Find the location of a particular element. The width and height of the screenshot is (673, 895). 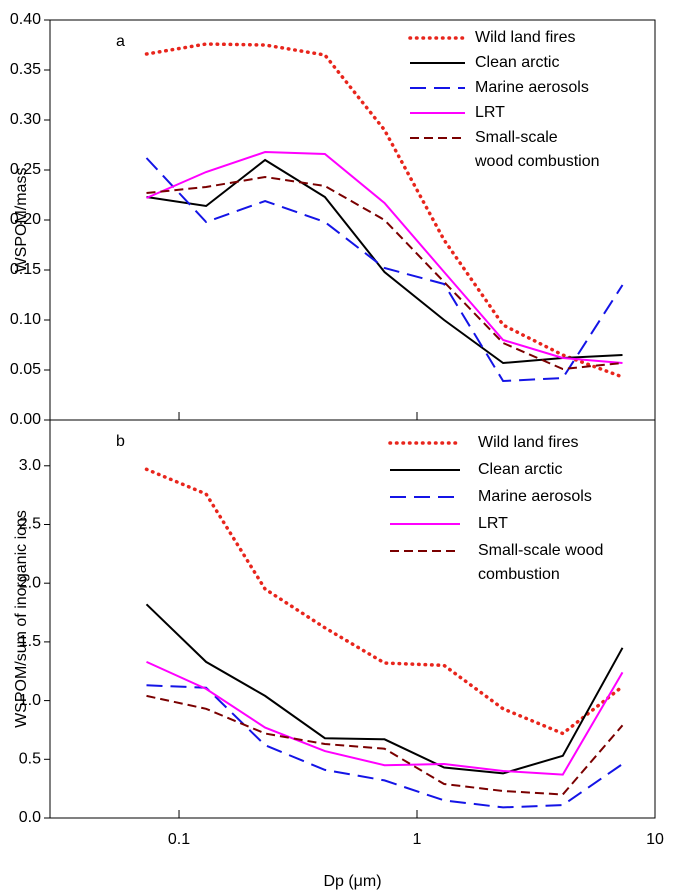

y-tick-label: 0.30 is located at coordinates (25, 119).